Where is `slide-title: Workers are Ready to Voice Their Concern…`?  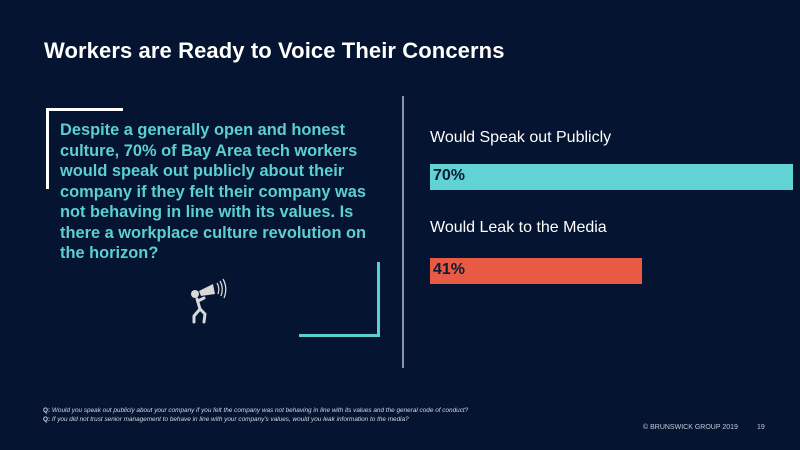 slide-title: Workers are Ready to Voice Their Concern… is located at coordinates (274, 50).